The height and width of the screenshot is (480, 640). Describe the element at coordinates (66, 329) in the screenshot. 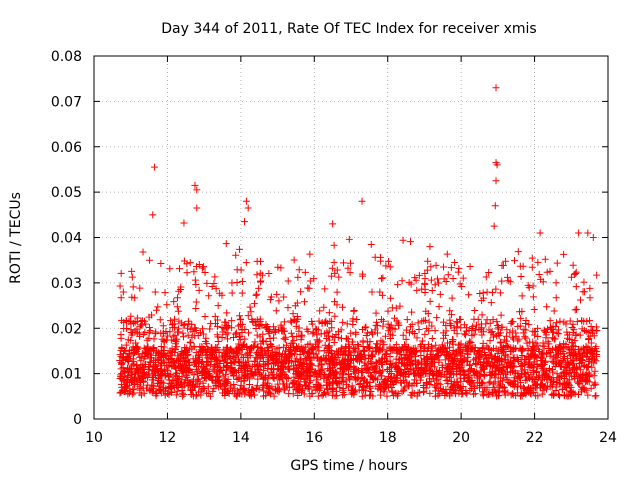

I see `y-tick-label: 0.02` at that location.